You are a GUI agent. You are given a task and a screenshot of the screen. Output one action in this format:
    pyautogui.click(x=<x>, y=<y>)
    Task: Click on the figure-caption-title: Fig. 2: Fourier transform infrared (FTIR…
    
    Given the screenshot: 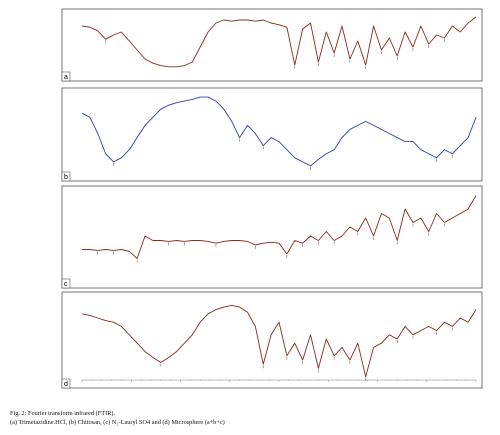 What is the action you would take?
    pyautogui.click(x=63, y=413)
    